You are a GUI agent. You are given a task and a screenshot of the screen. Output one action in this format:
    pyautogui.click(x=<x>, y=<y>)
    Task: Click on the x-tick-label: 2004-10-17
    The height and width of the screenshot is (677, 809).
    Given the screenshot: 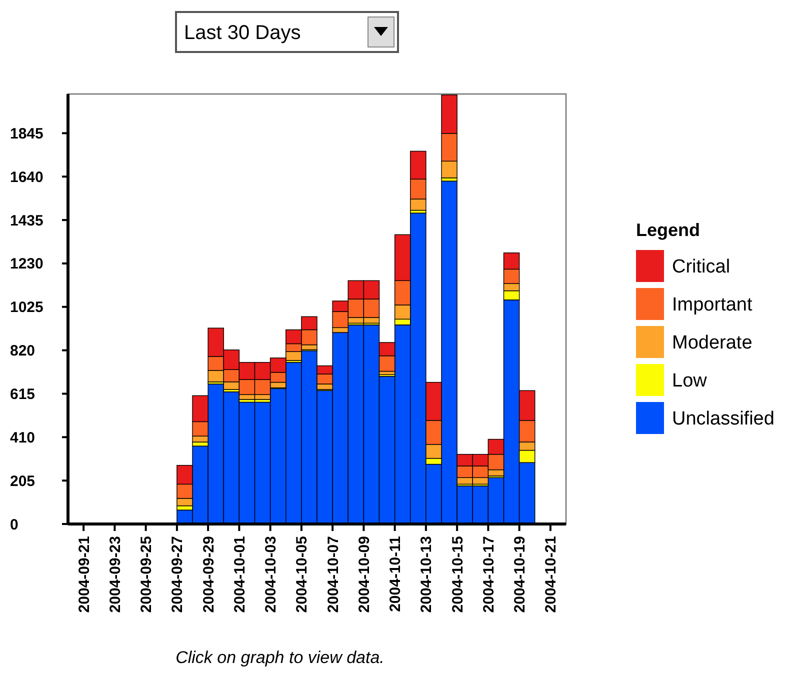 What is the action you would take?
    pyautogui.click(x=489, y=574)
    